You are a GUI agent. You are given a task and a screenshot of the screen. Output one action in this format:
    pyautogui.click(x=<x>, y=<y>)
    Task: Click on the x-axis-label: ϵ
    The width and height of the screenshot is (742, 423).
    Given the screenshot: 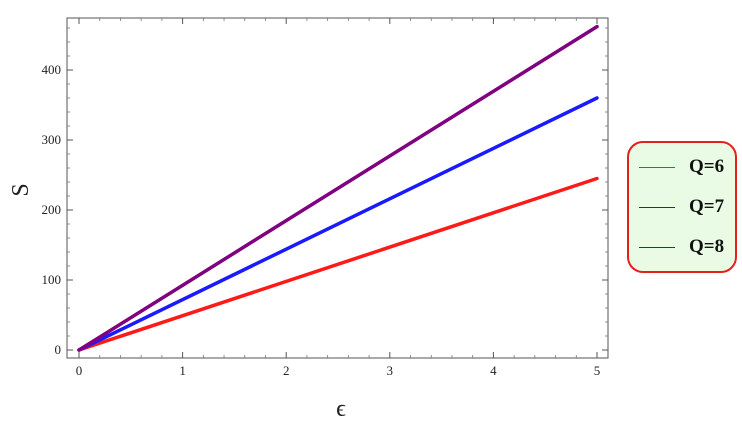 What is the action you would take?
    pyautogui.click(x=341, y=409)
    